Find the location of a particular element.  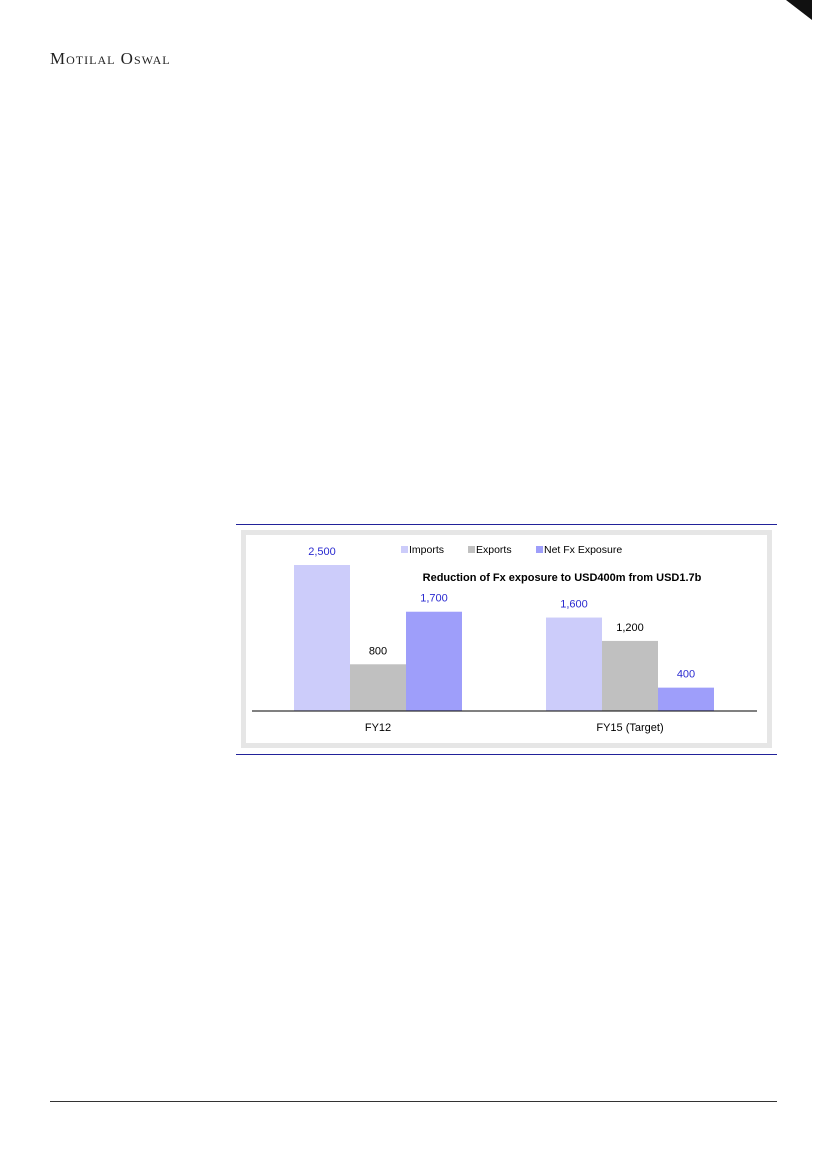

legend-label: Imports is located at coordinates (426, 550).